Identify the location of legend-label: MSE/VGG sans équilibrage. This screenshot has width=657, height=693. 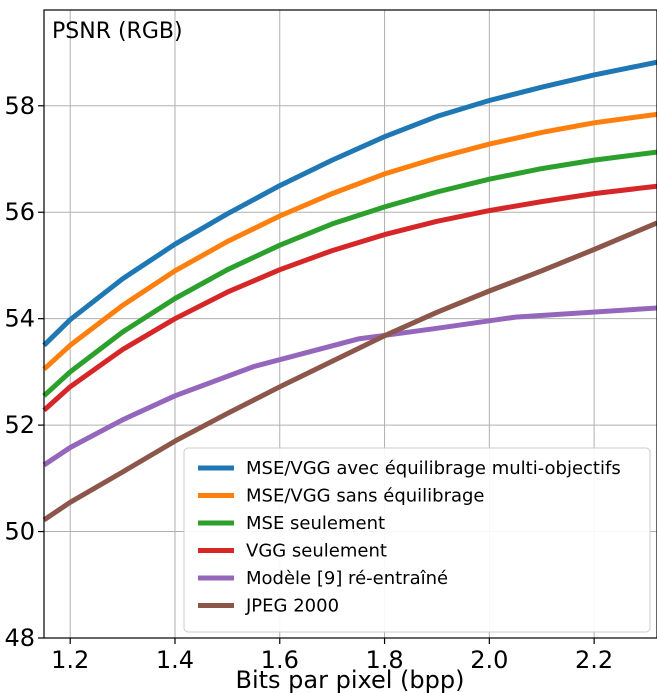
(365, 496).